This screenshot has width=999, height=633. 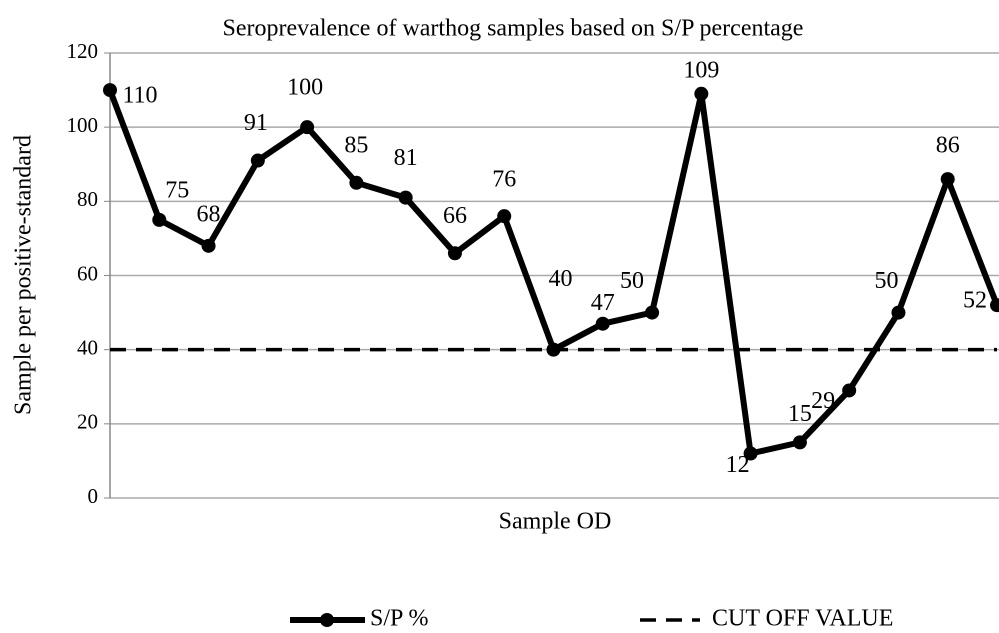 I want to click on data-label: 68, so click(x=209, y=214).